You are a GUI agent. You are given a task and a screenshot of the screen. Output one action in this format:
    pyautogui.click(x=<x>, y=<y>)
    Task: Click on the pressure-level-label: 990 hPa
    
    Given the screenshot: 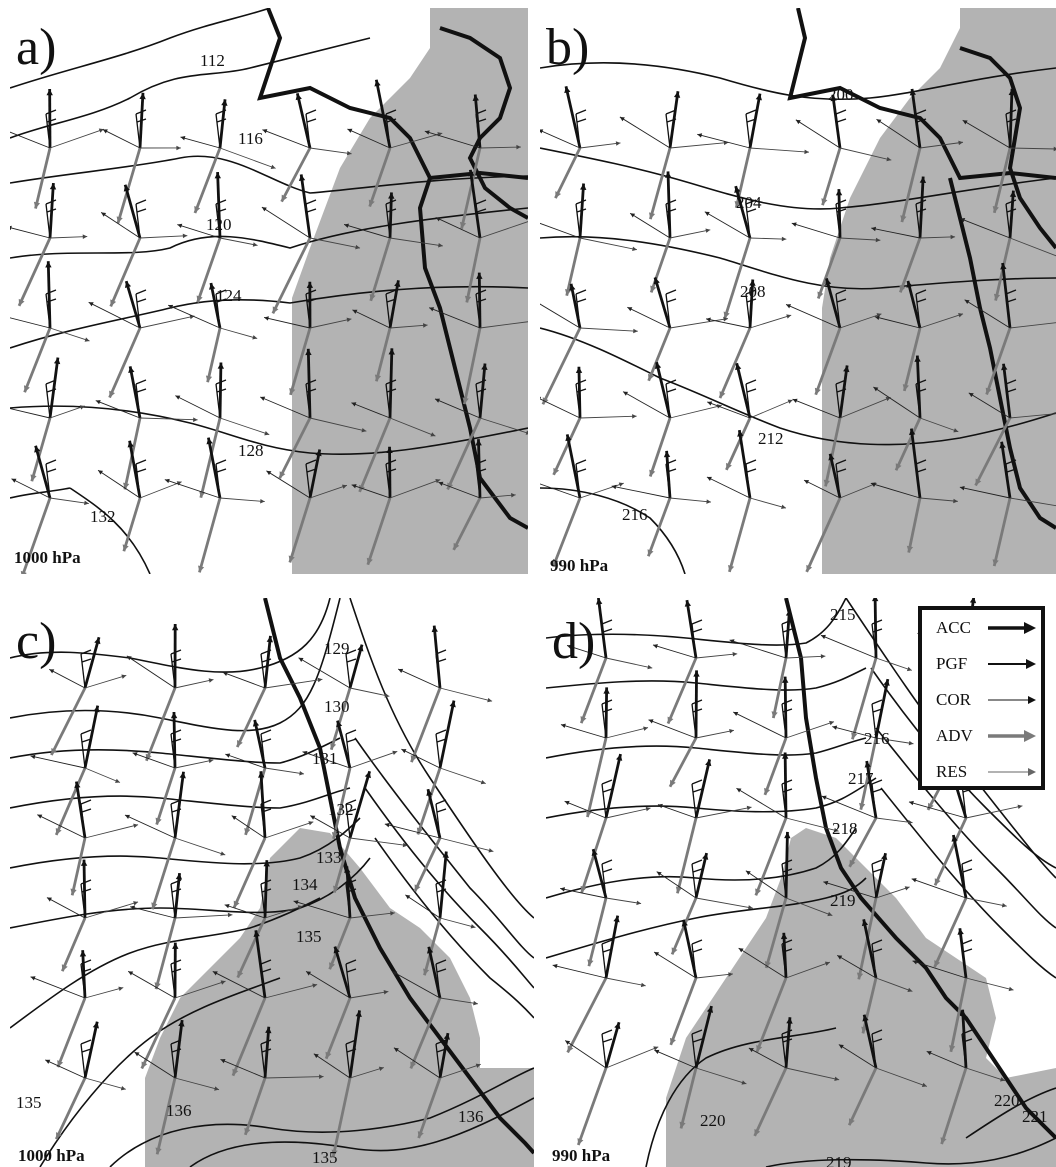 What is the action you would take?
    pyautogui.click(x=581, y=1155)
    